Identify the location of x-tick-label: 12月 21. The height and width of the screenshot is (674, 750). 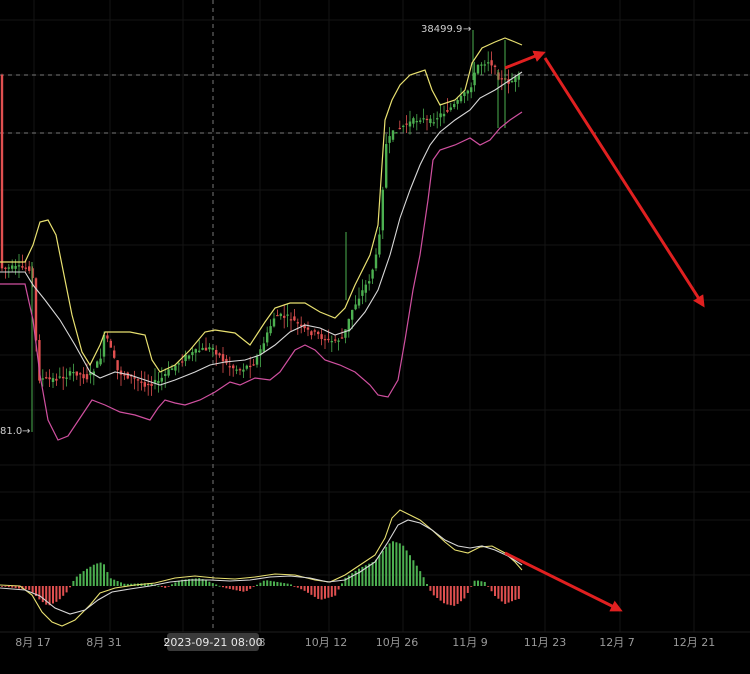
(694, 642).